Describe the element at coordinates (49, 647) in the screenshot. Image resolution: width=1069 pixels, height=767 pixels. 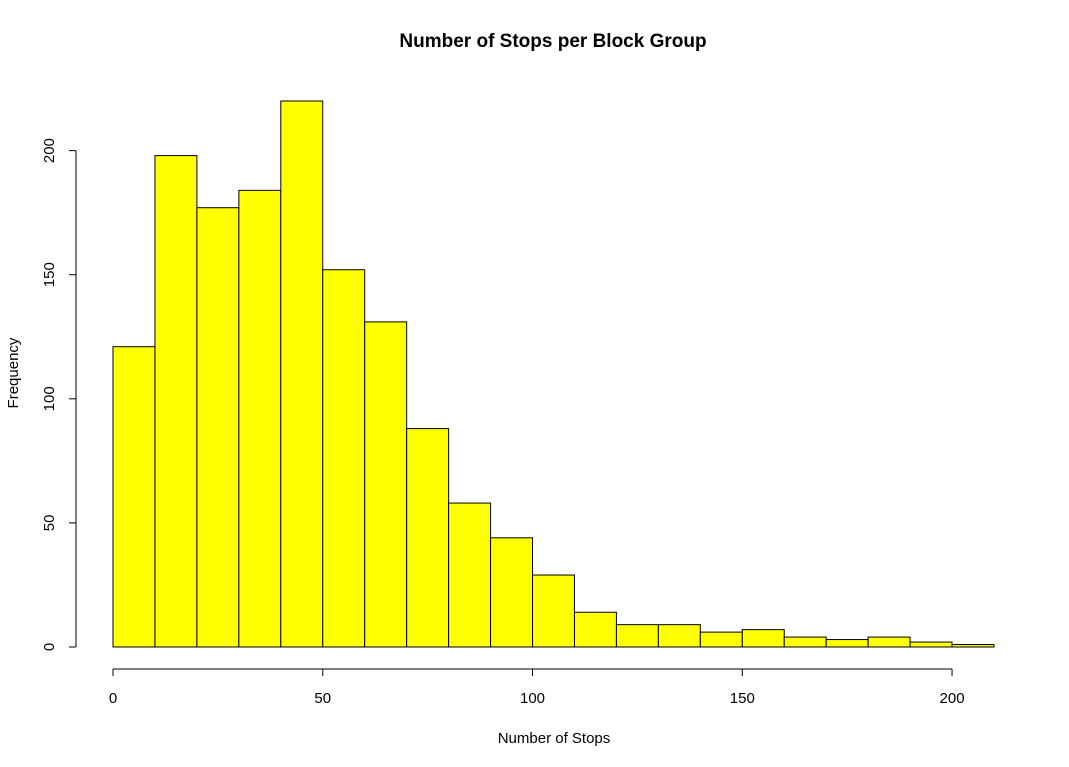
I see `y-tick-label: 0` at that location.